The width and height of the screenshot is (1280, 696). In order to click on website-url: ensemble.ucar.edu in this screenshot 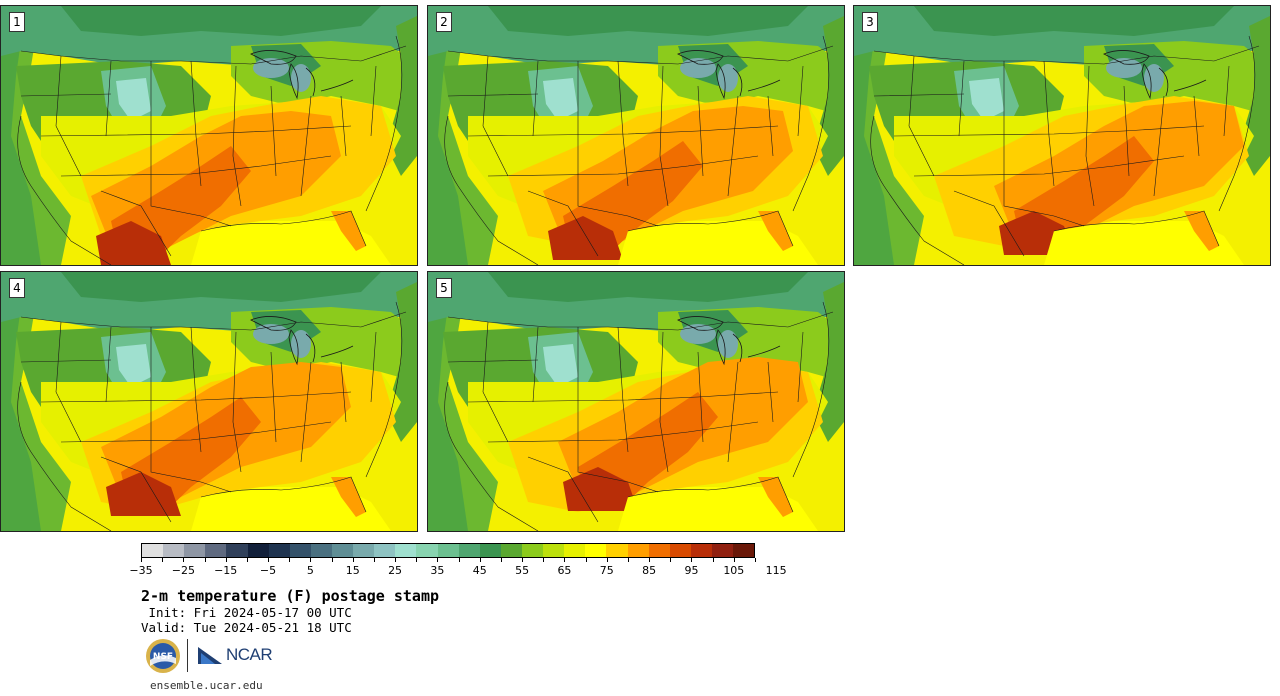, I will do `click(206, 685)`.